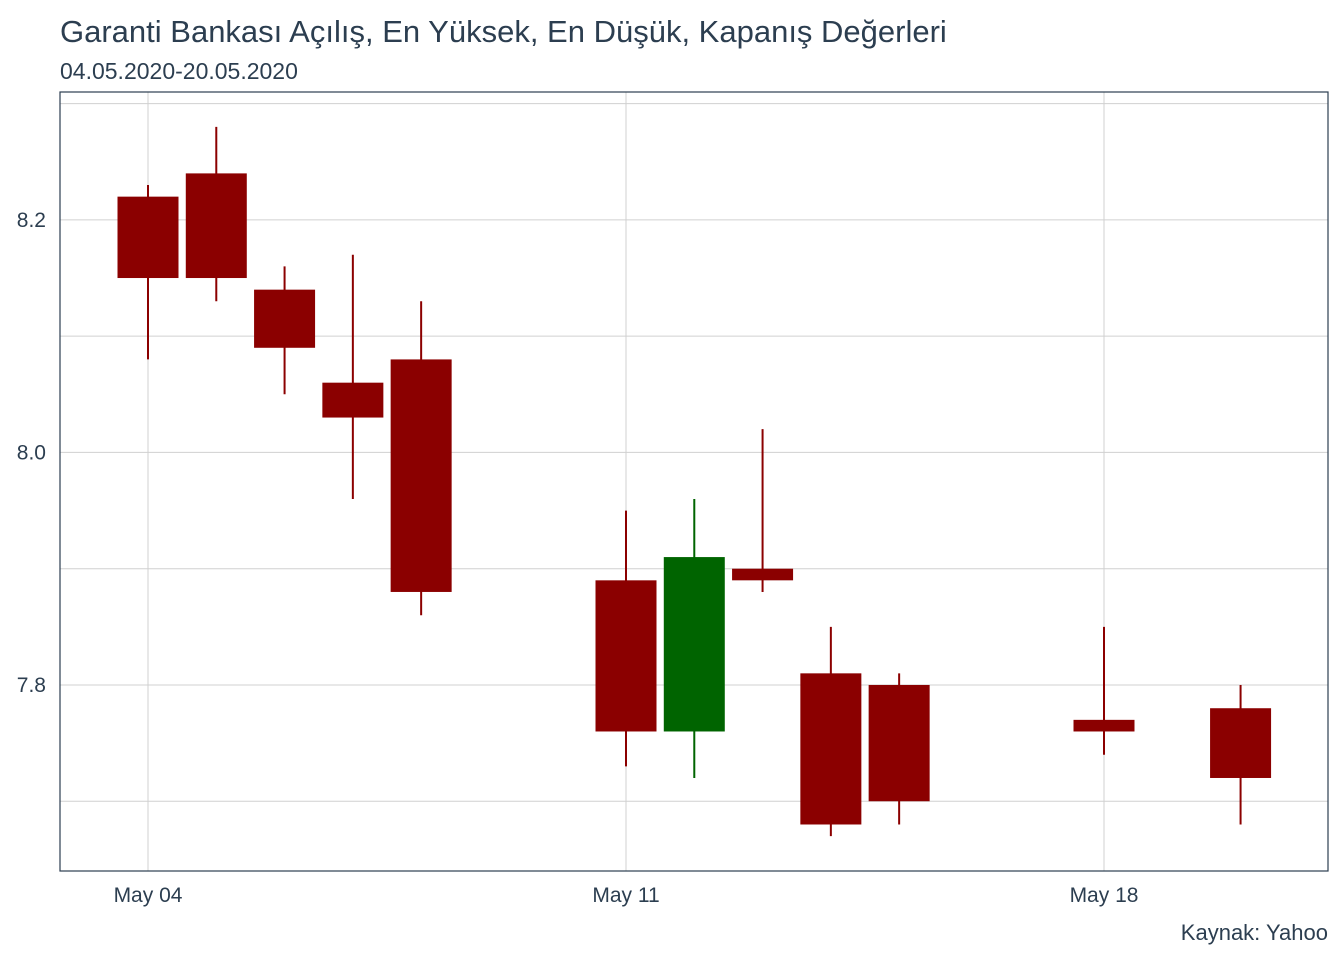  Describe the element at coordinates (1104, 895) in the screenshot. I see `x-tick-label: May 18` at that location.